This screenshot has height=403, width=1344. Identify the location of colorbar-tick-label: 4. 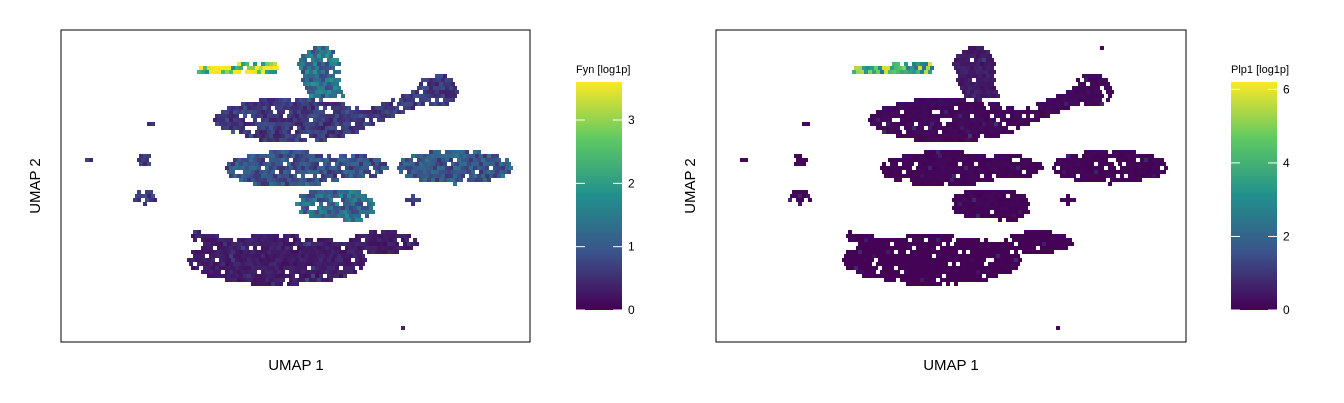
(1286, 163).